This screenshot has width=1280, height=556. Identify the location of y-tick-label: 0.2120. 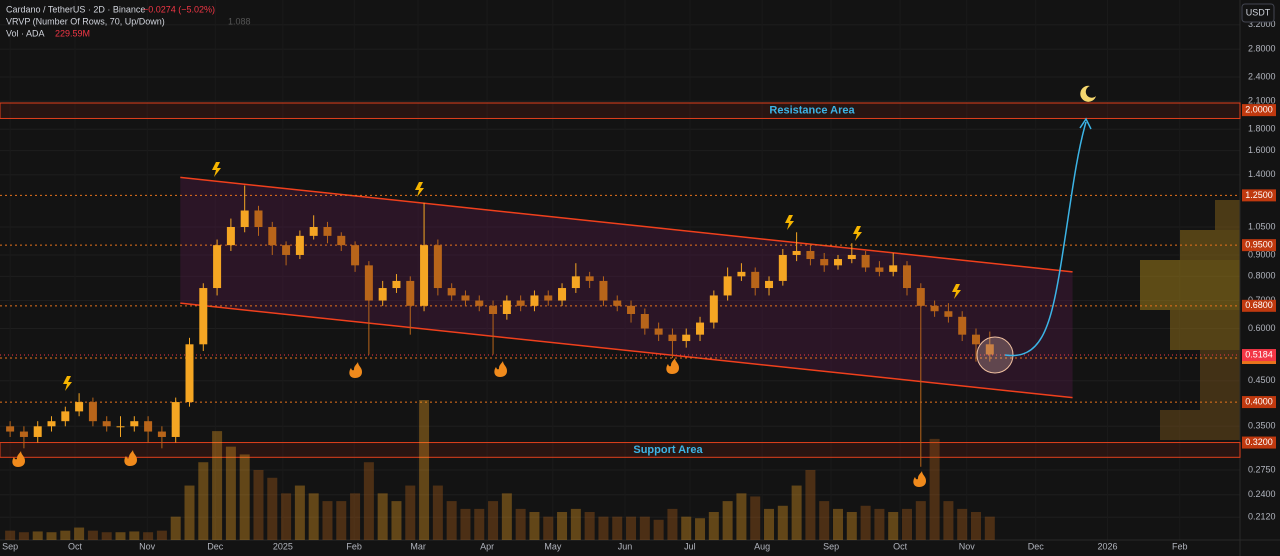
(1262, 517).